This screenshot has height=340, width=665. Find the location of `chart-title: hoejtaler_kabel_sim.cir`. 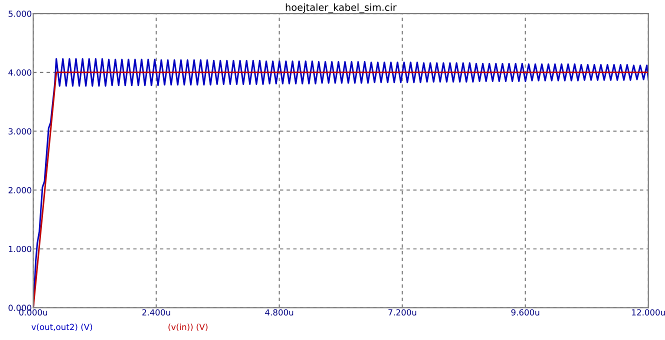

chart-title: hoejtaler_kabel_sim.cir is located at coordinates (341, 8).